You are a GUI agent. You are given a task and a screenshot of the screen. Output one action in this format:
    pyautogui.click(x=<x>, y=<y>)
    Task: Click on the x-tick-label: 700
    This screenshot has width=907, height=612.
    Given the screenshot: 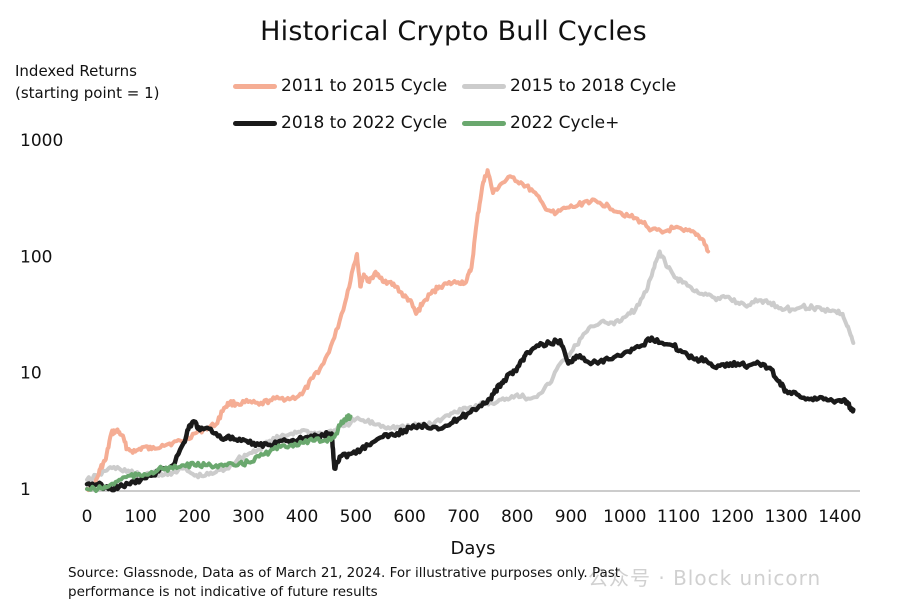 What is the action you would take?
    pyautogui.click(x=463, y=517)
    